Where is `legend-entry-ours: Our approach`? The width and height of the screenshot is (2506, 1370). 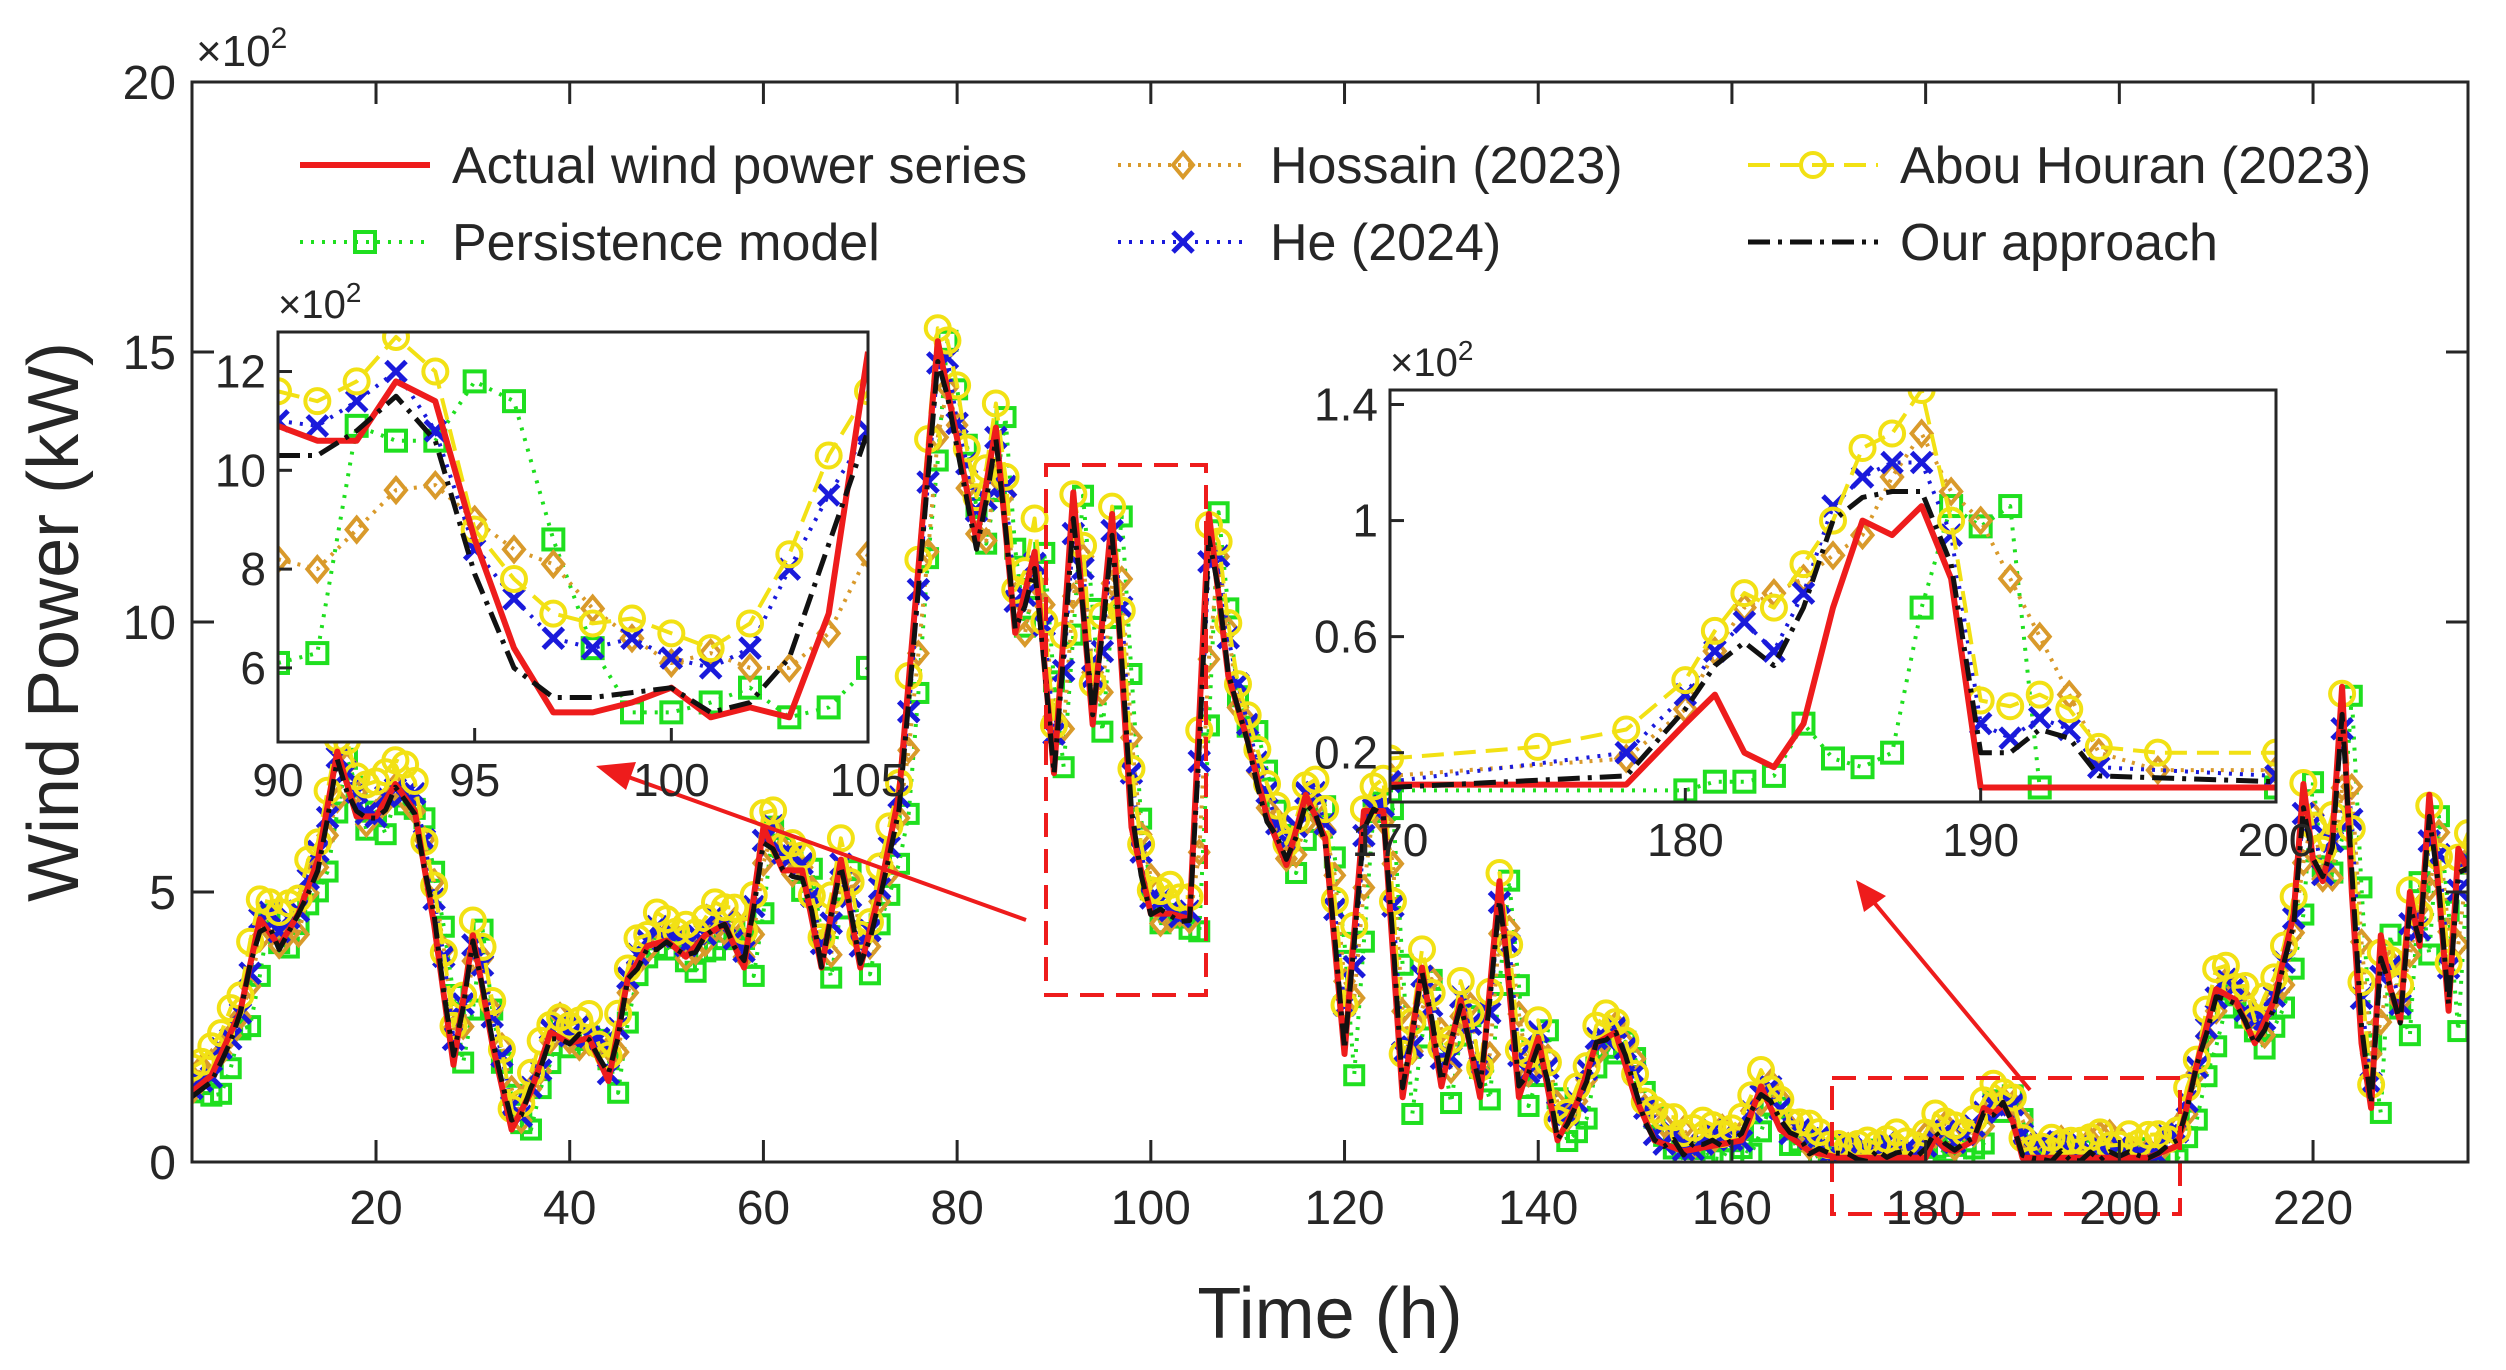 legend-entry-ours: Our approach is located at coordinates (1983, 243).